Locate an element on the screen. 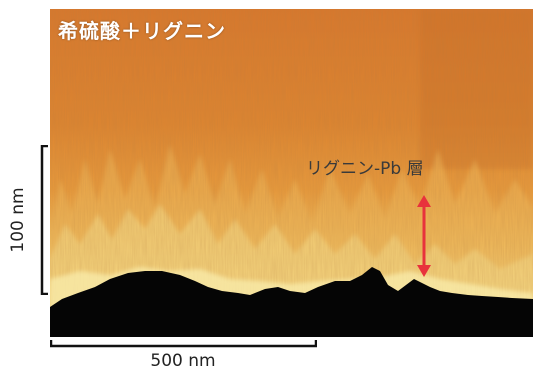 The width and height of the screenshot is (539, 376). lignin-pb-layer-label: リグニン-Pb 層 is located at coordinates (365, 169).